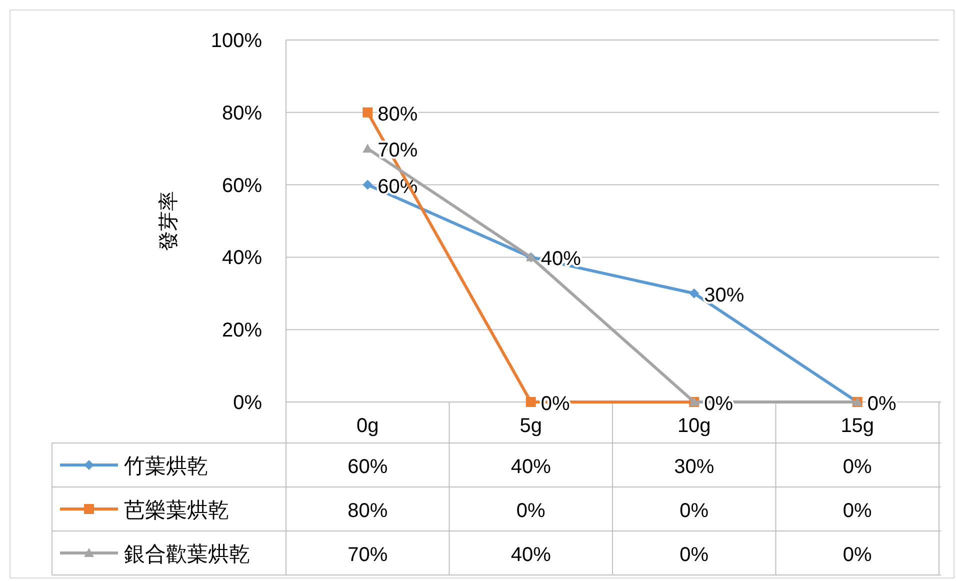 The image size is (956, 581). I want to click on x-tick-label: 5g, so click(531, 426).